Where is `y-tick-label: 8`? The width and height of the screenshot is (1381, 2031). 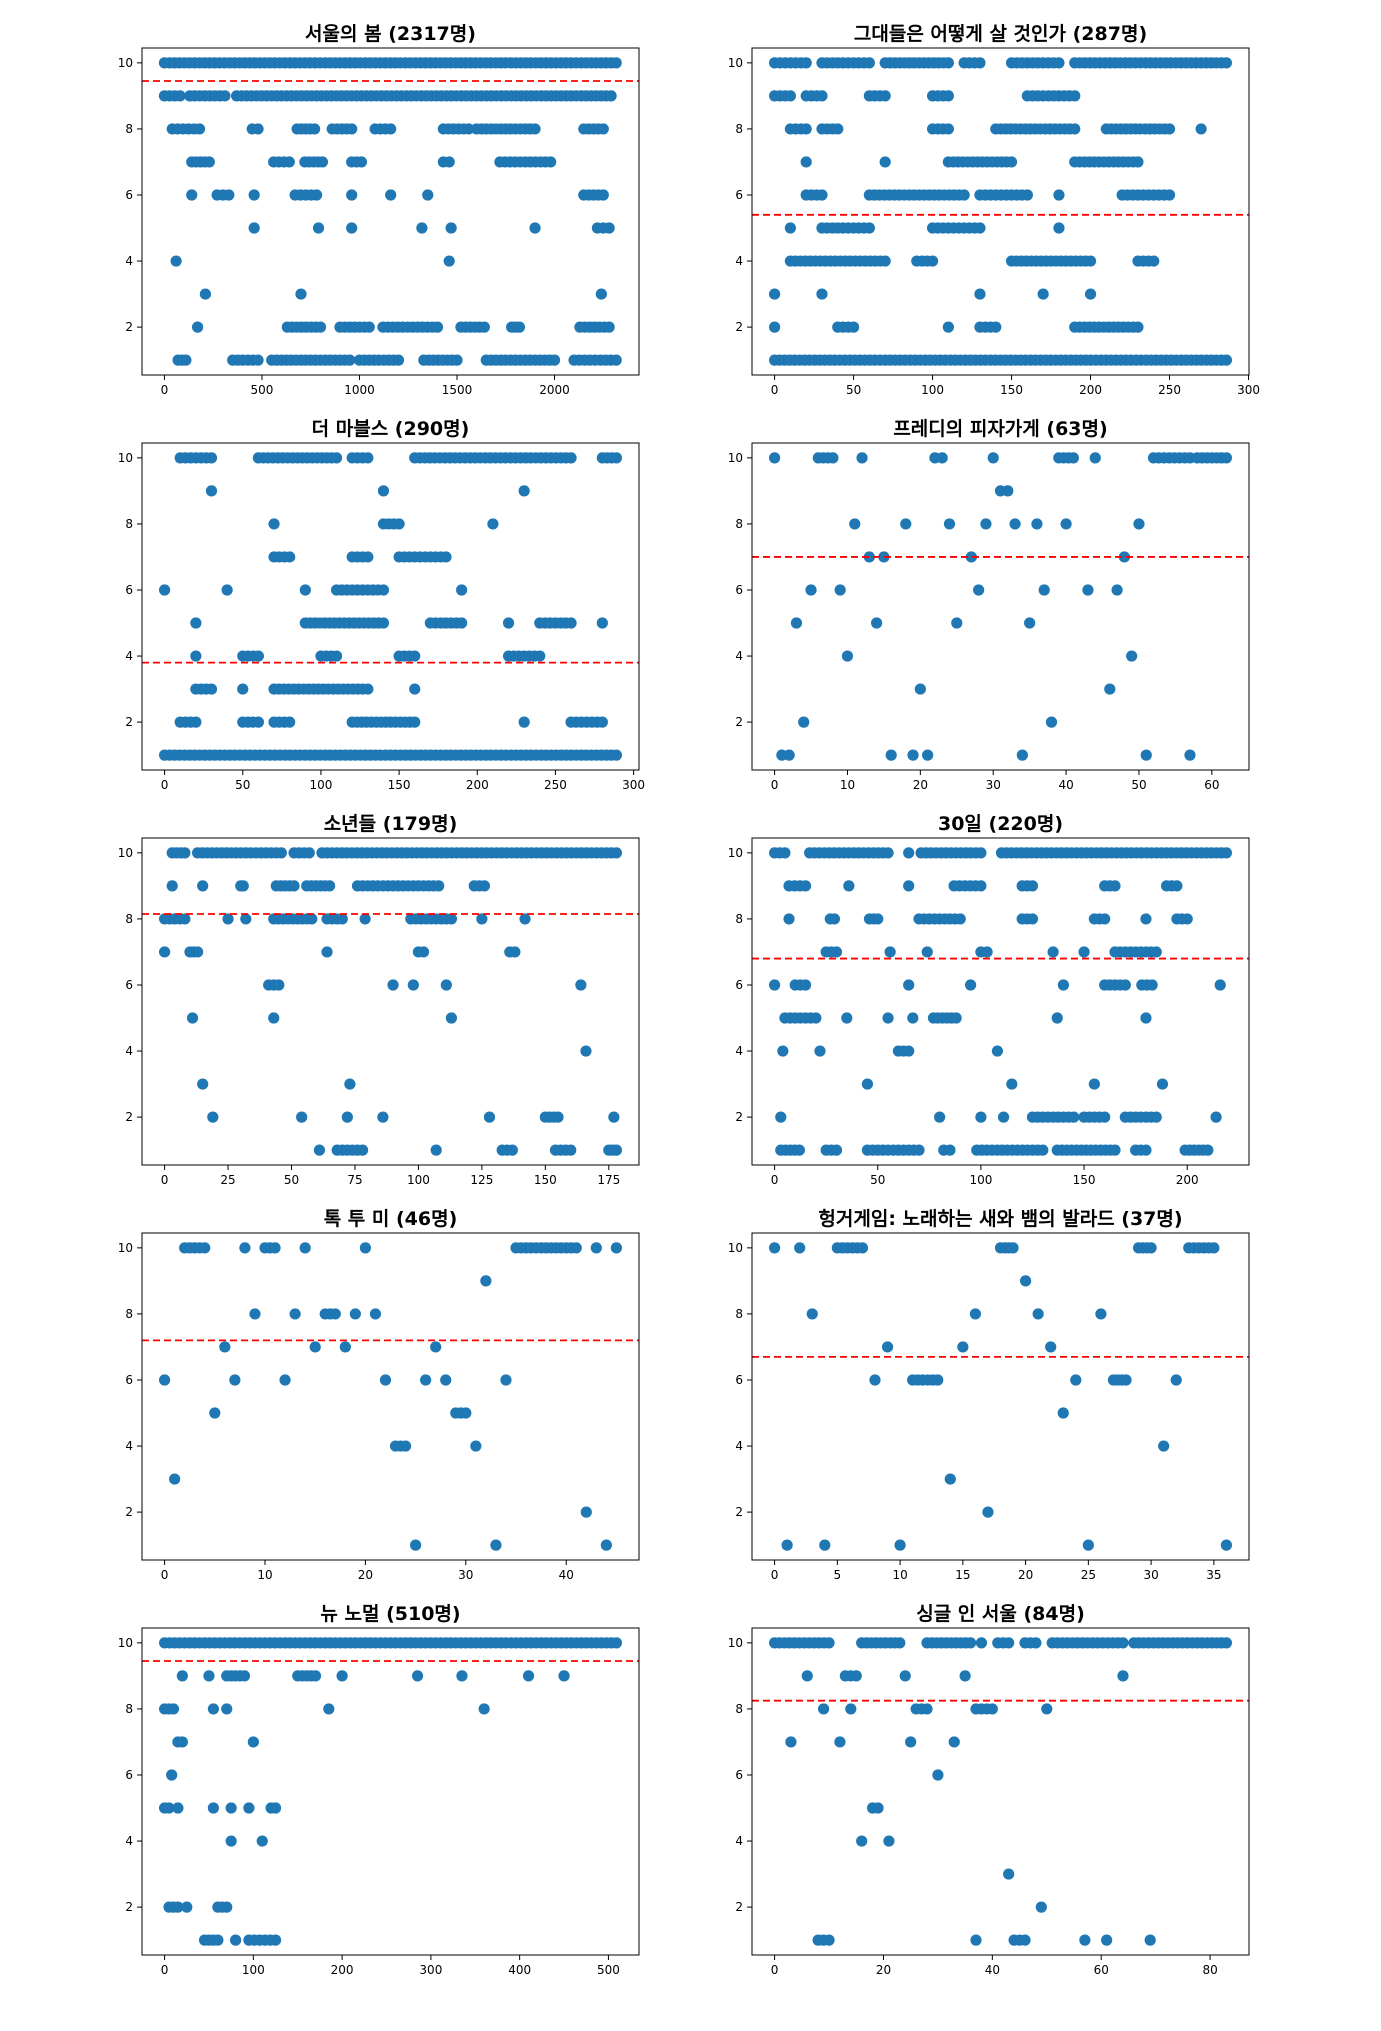
y-tick-label: 8 is located at coordinates (739, 1709).